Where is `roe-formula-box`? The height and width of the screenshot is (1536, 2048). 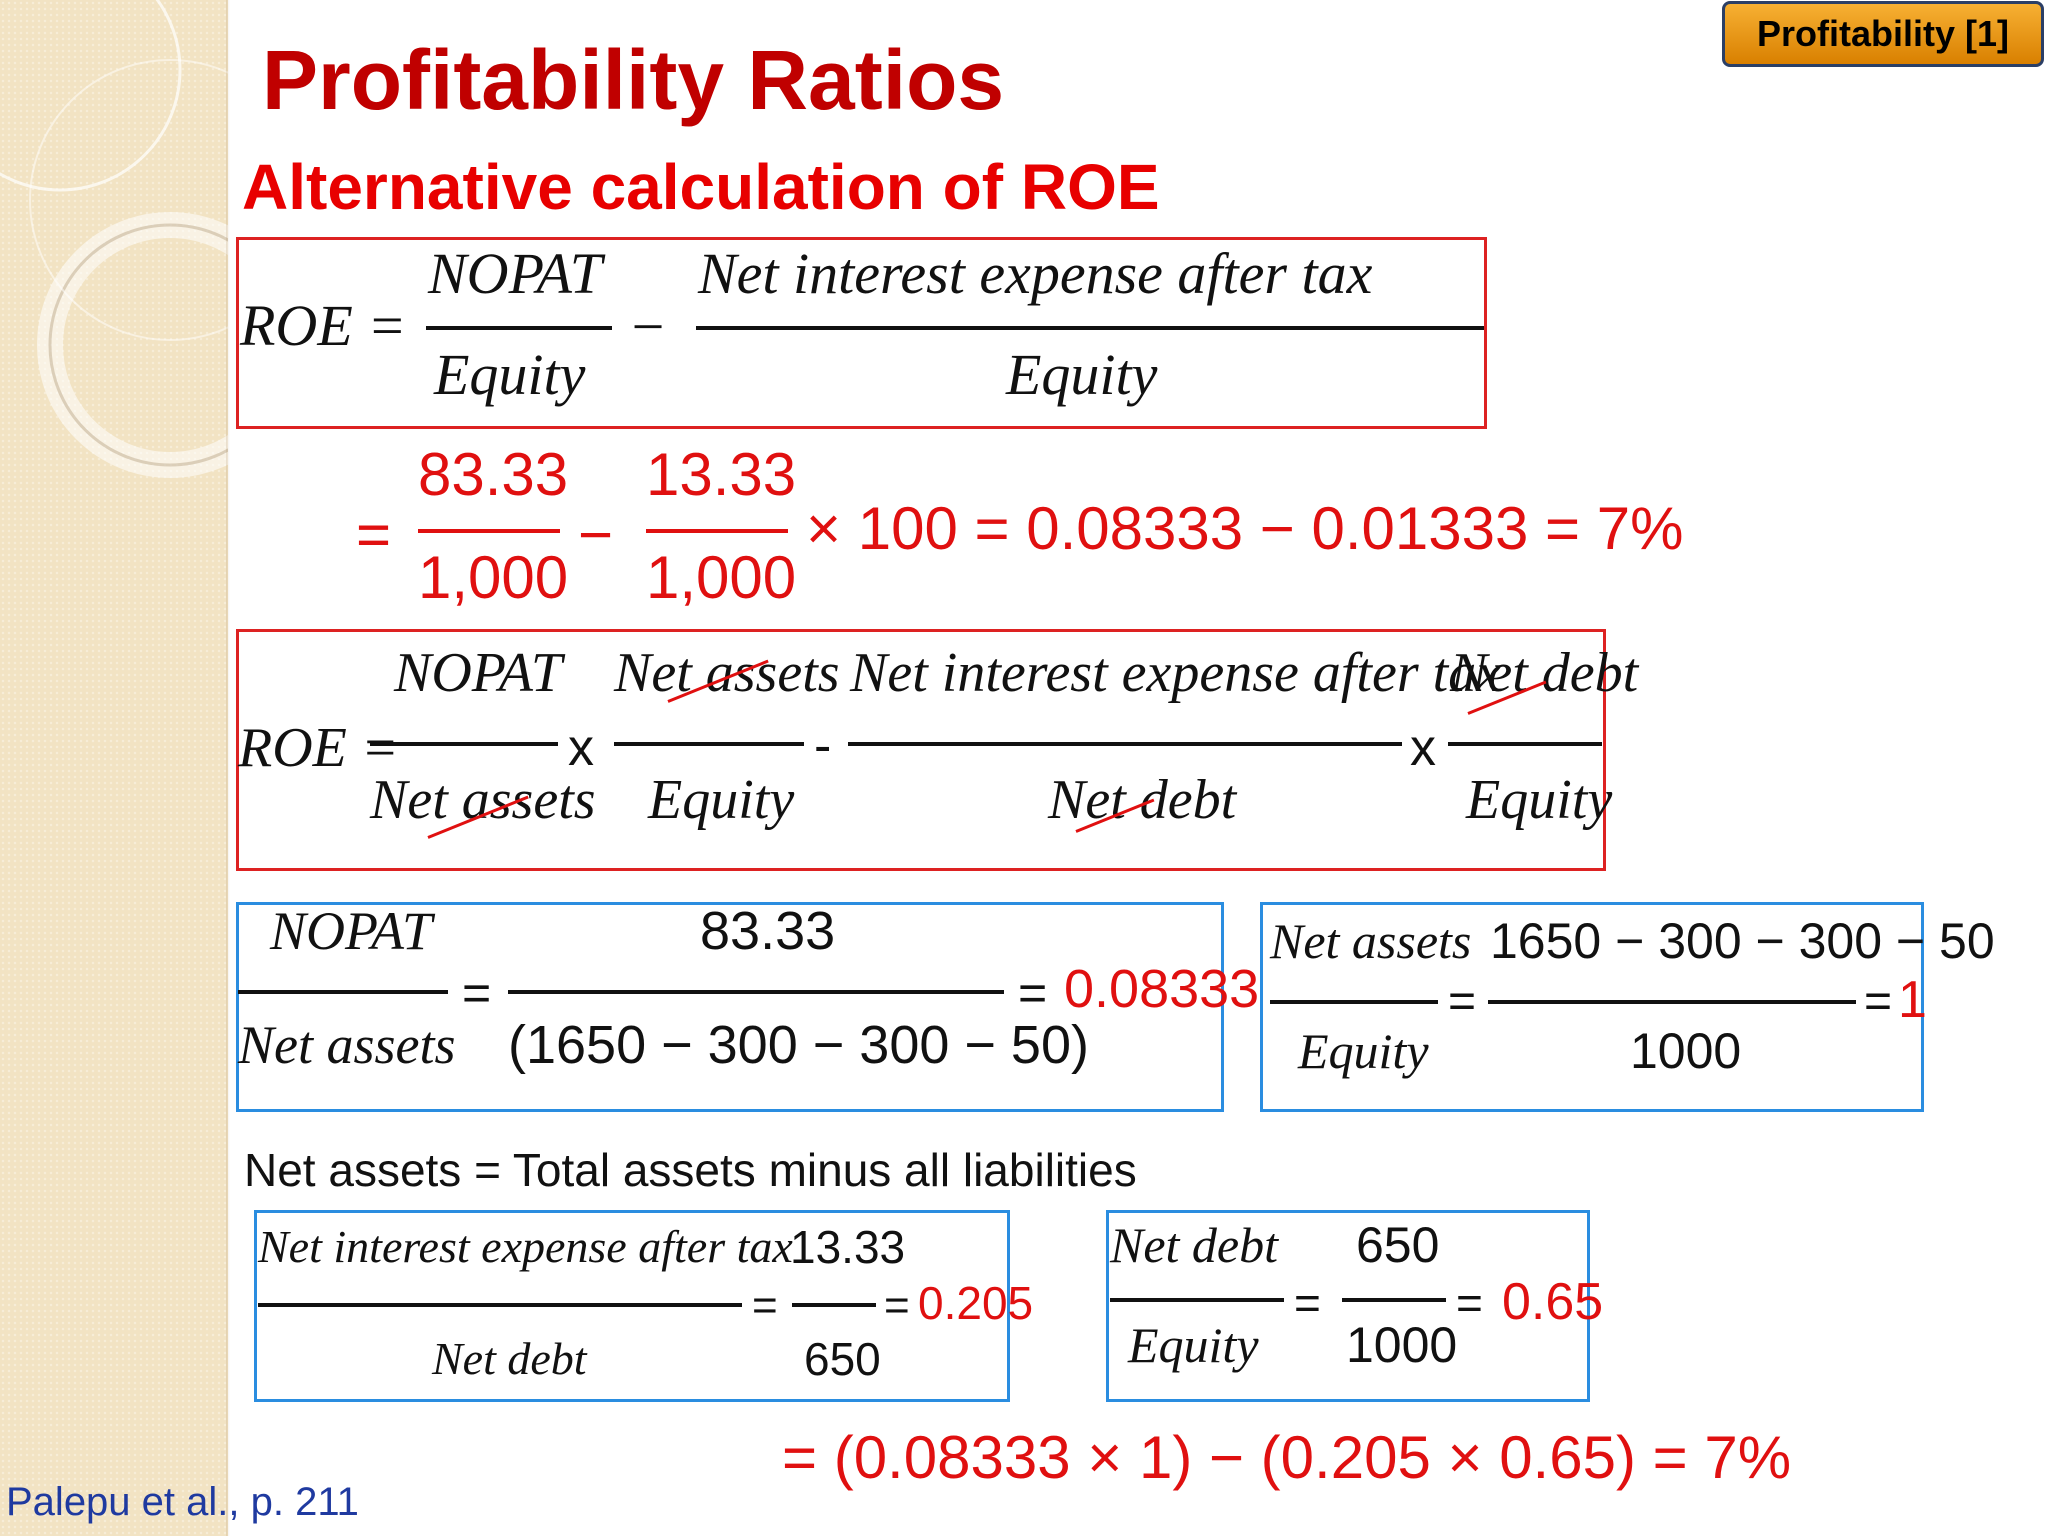
roe-formula-box is located at coordinates (861, 333).